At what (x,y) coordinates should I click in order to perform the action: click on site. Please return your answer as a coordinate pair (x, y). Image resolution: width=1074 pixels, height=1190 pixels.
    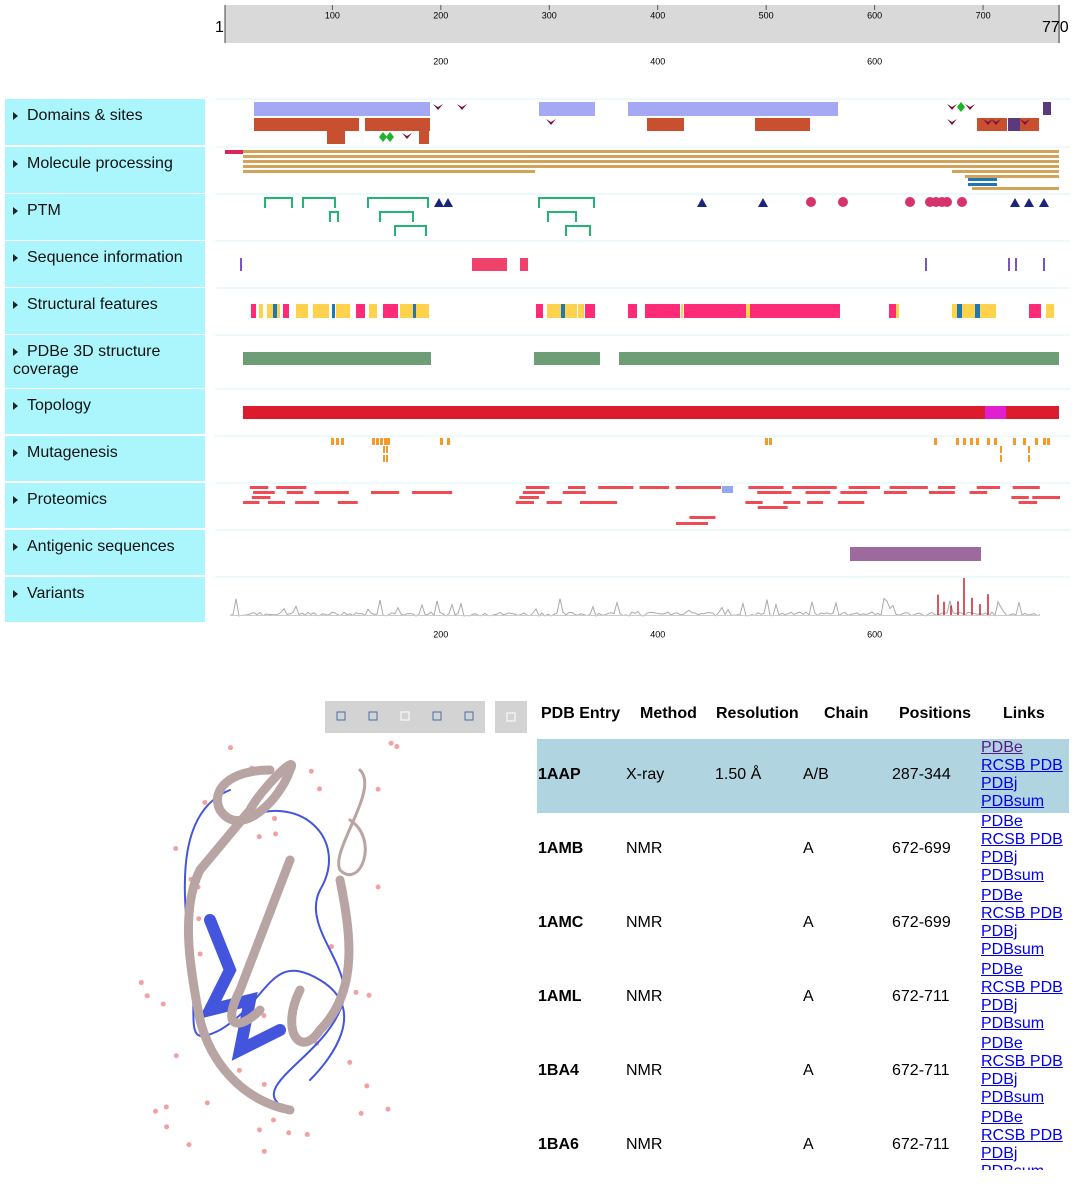
    Looking at the image, I should click on (1014, 124).